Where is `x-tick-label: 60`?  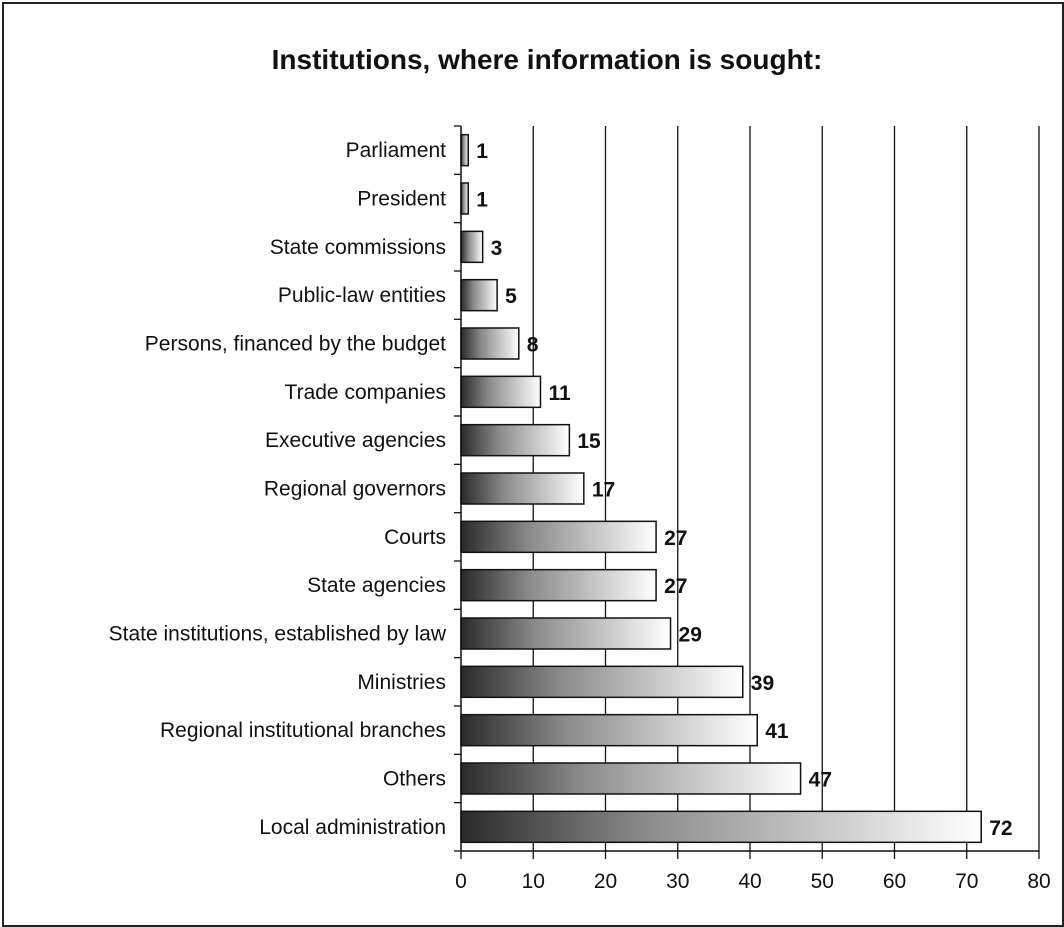
x-tick-label: 60 is located at coordinates (894, 881).